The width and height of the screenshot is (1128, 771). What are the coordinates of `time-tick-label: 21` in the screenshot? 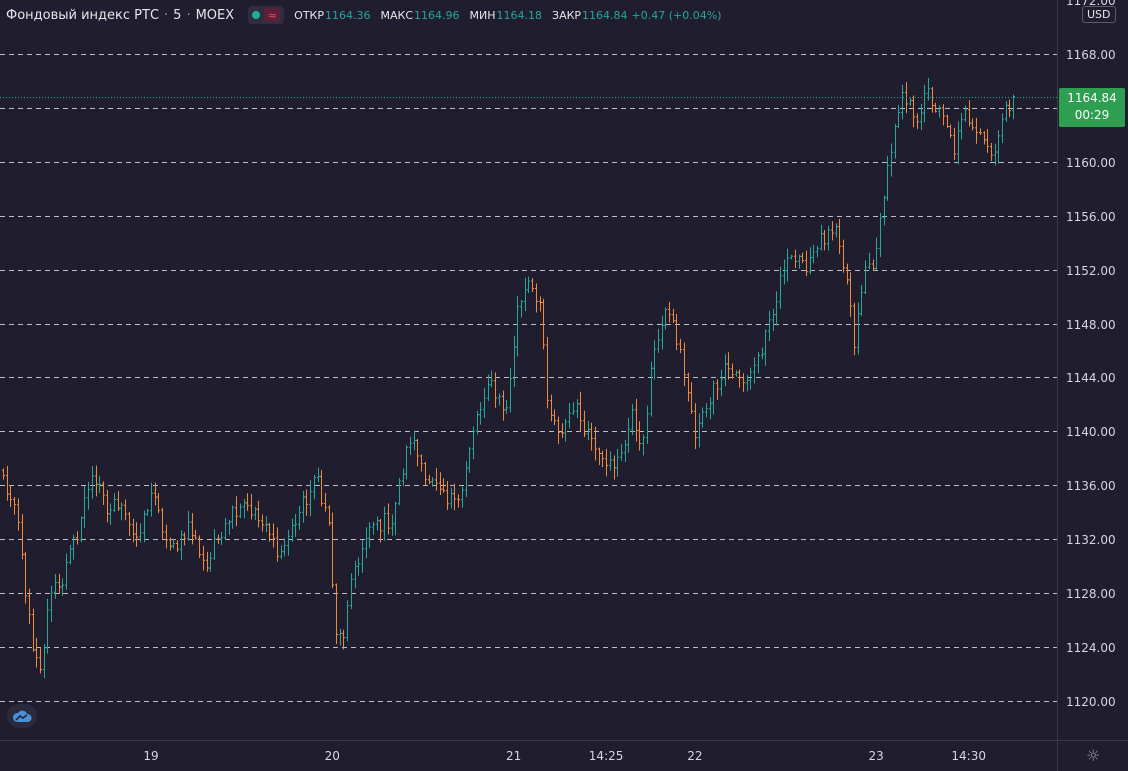 It's located at (513, 756).